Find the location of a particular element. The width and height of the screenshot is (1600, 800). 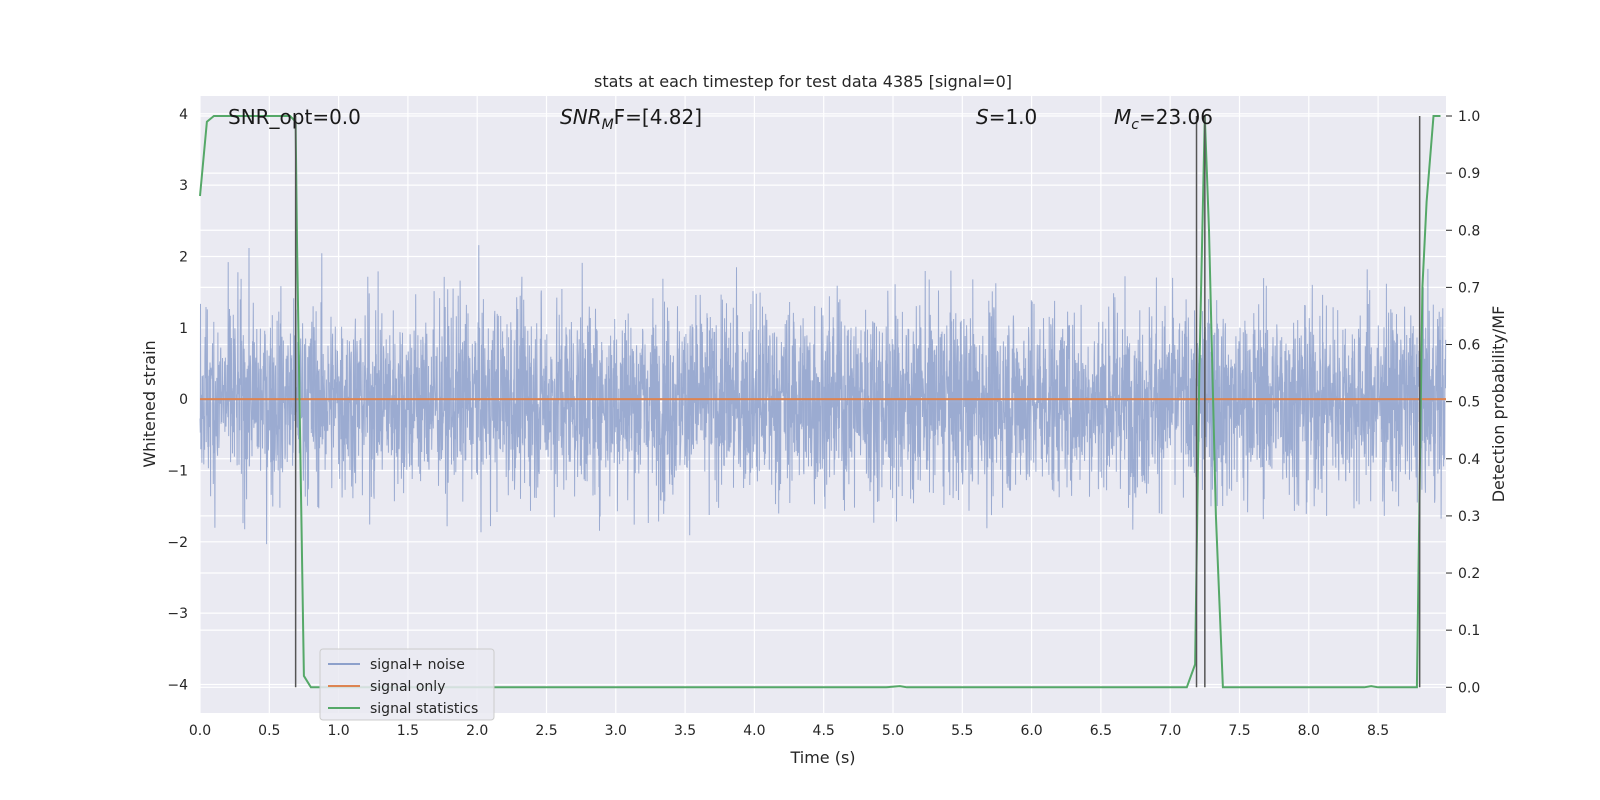

x-tick-label: 7.5 is located at coordinates (1239, 731).